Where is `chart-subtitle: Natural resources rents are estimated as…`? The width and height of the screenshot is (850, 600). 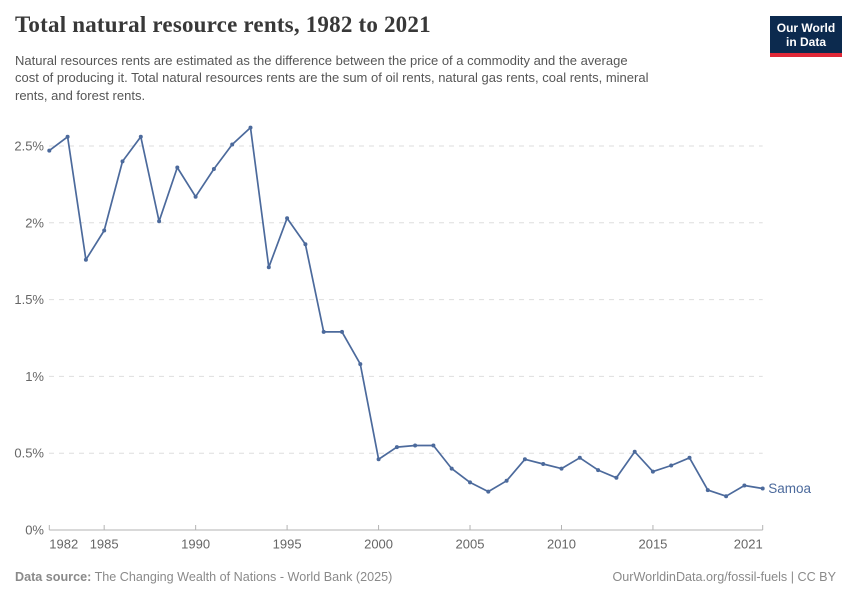 chart-subtitle: Natural resources rents are estimated as… is located at coordinates (331, 78).